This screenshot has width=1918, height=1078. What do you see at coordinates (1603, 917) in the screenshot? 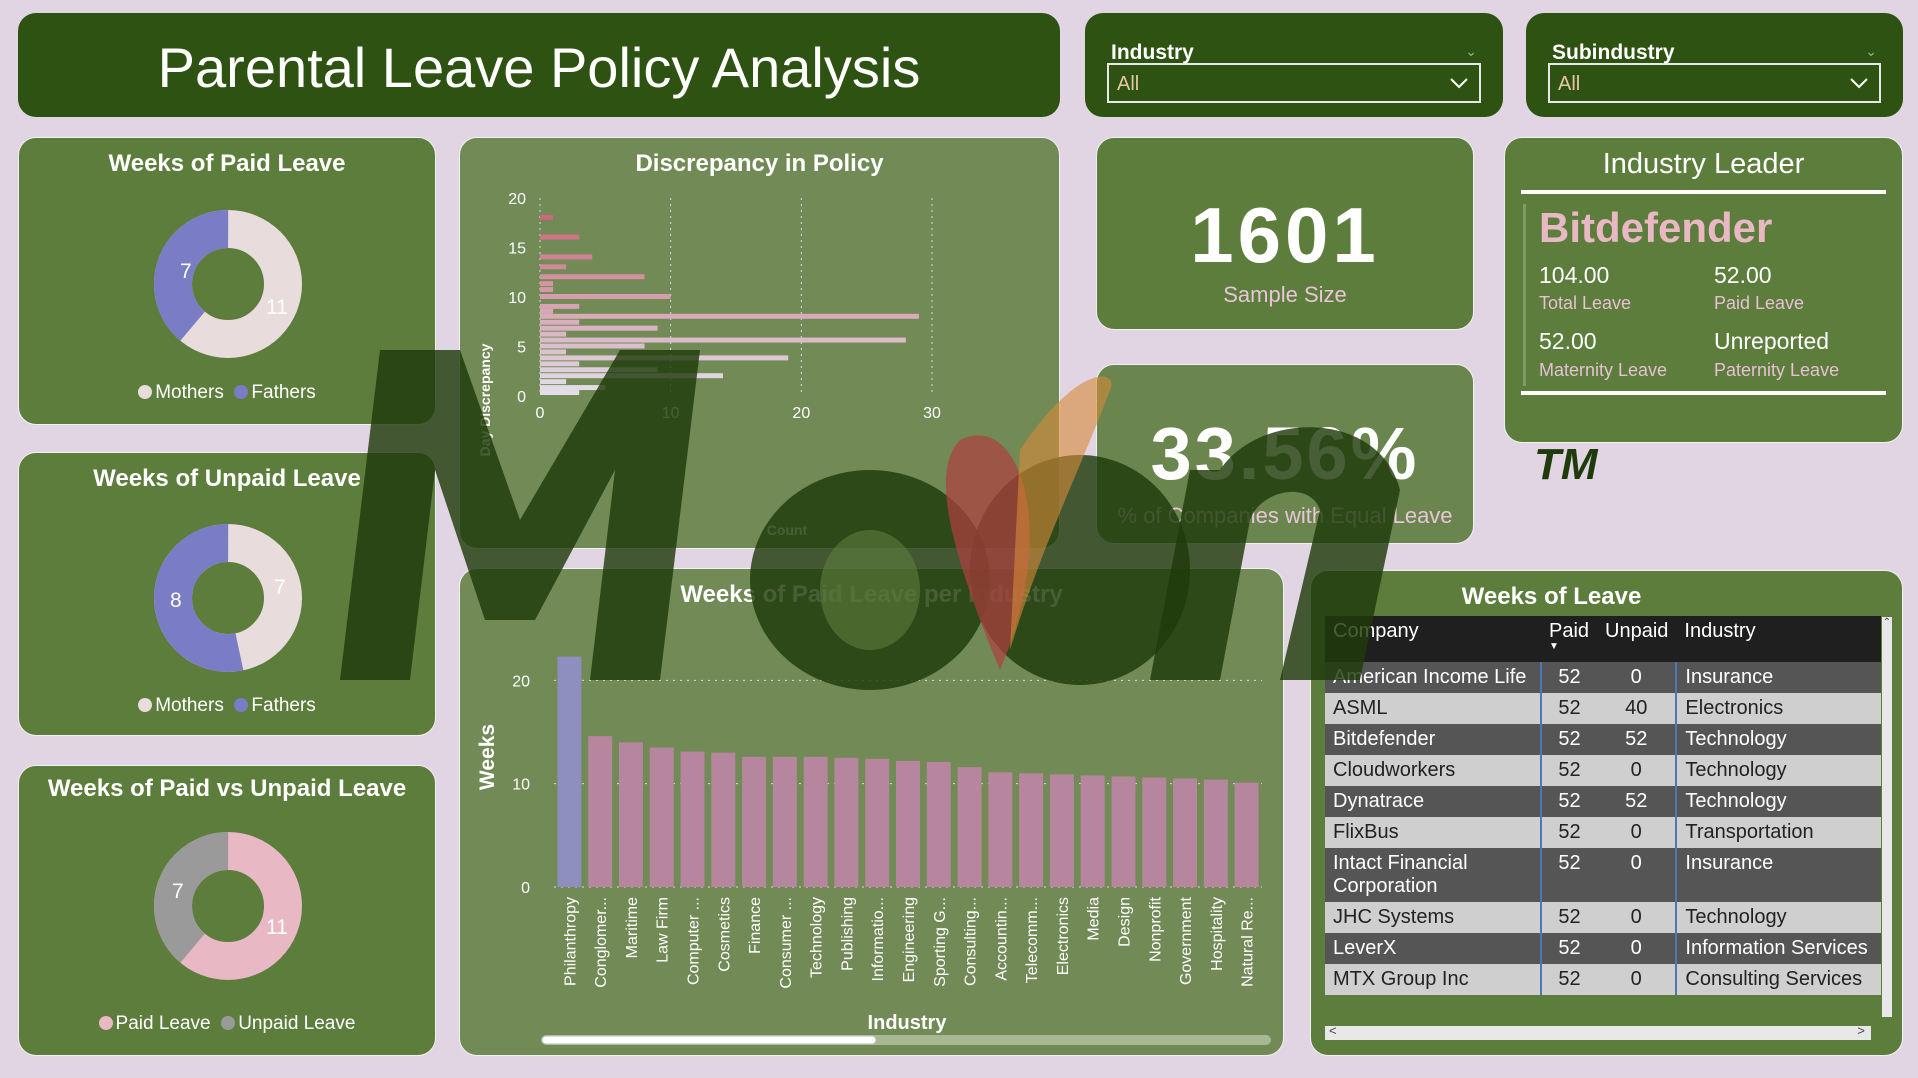
I see `table-row: JHC Systems 52 0 Technology` at bounding box center [1603, 917].